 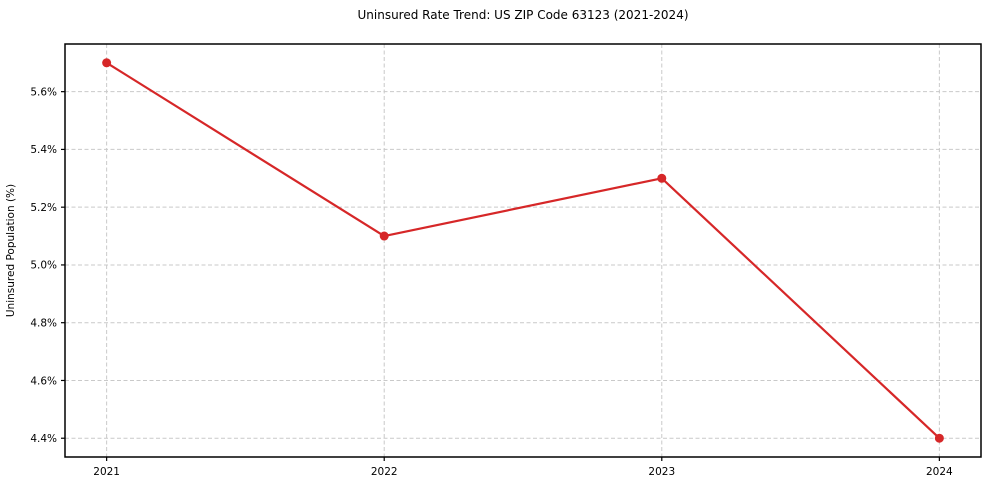 I want to click on y-tick-label: 4.8%, so click(x=43, y=324).